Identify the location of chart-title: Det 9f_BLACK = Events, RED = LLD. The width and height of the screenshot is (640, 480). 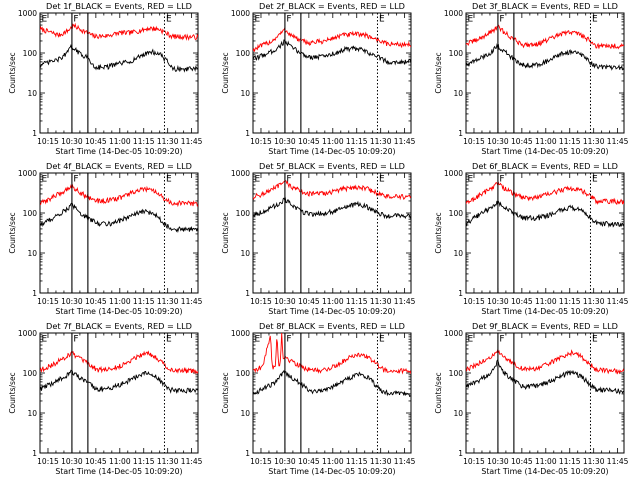
(545, 326).